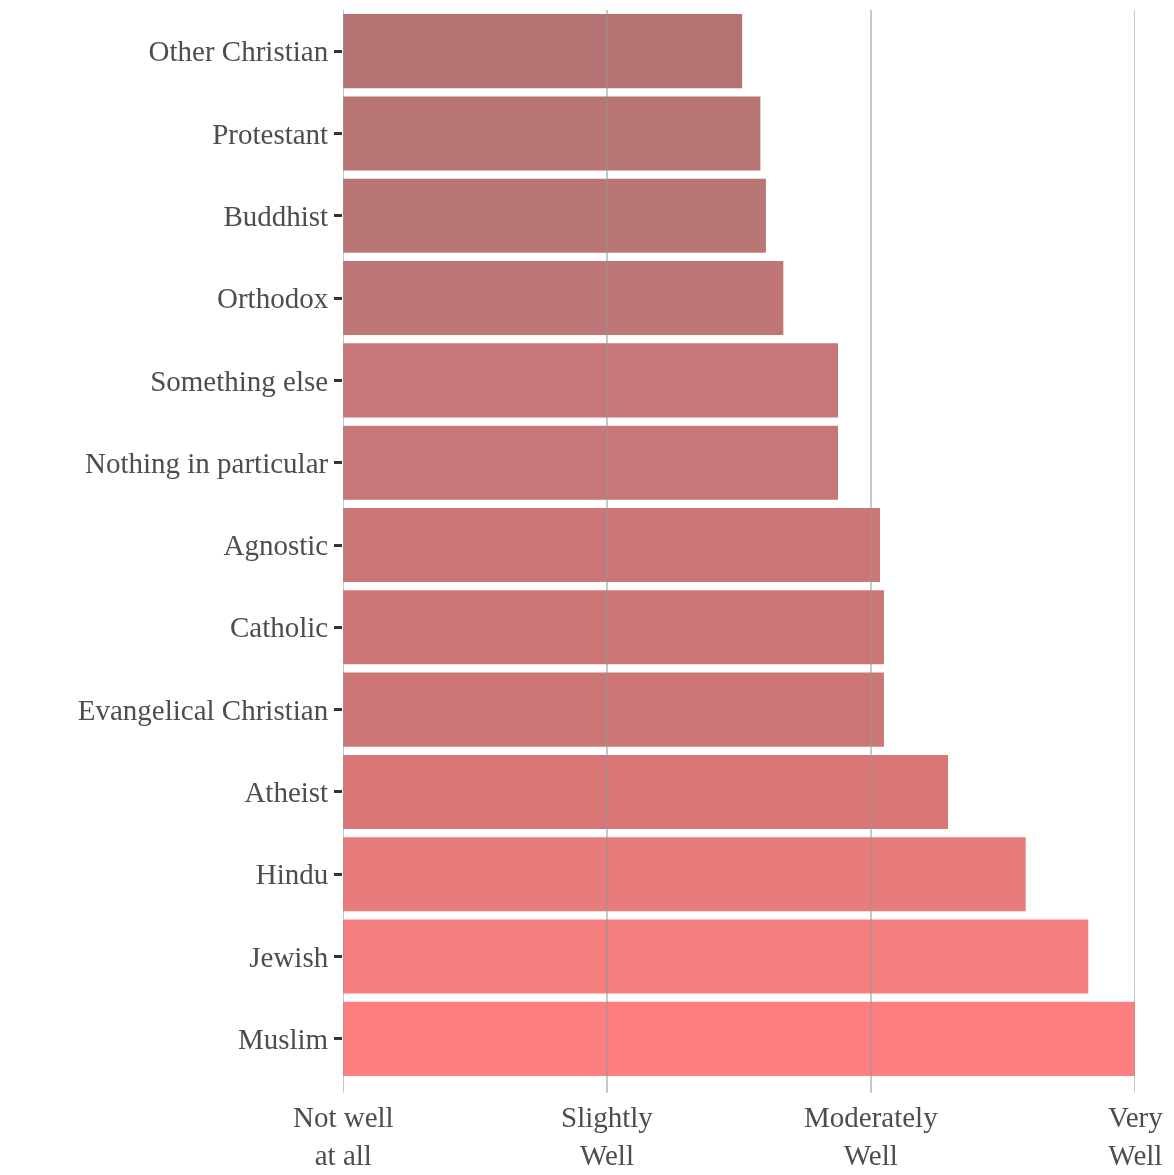 The height and width of the screenshot is (1175, 1174). Describe the element at coordinates (270, 133) in the screenshot. I see `y-tick-label: Protestant` at that location.